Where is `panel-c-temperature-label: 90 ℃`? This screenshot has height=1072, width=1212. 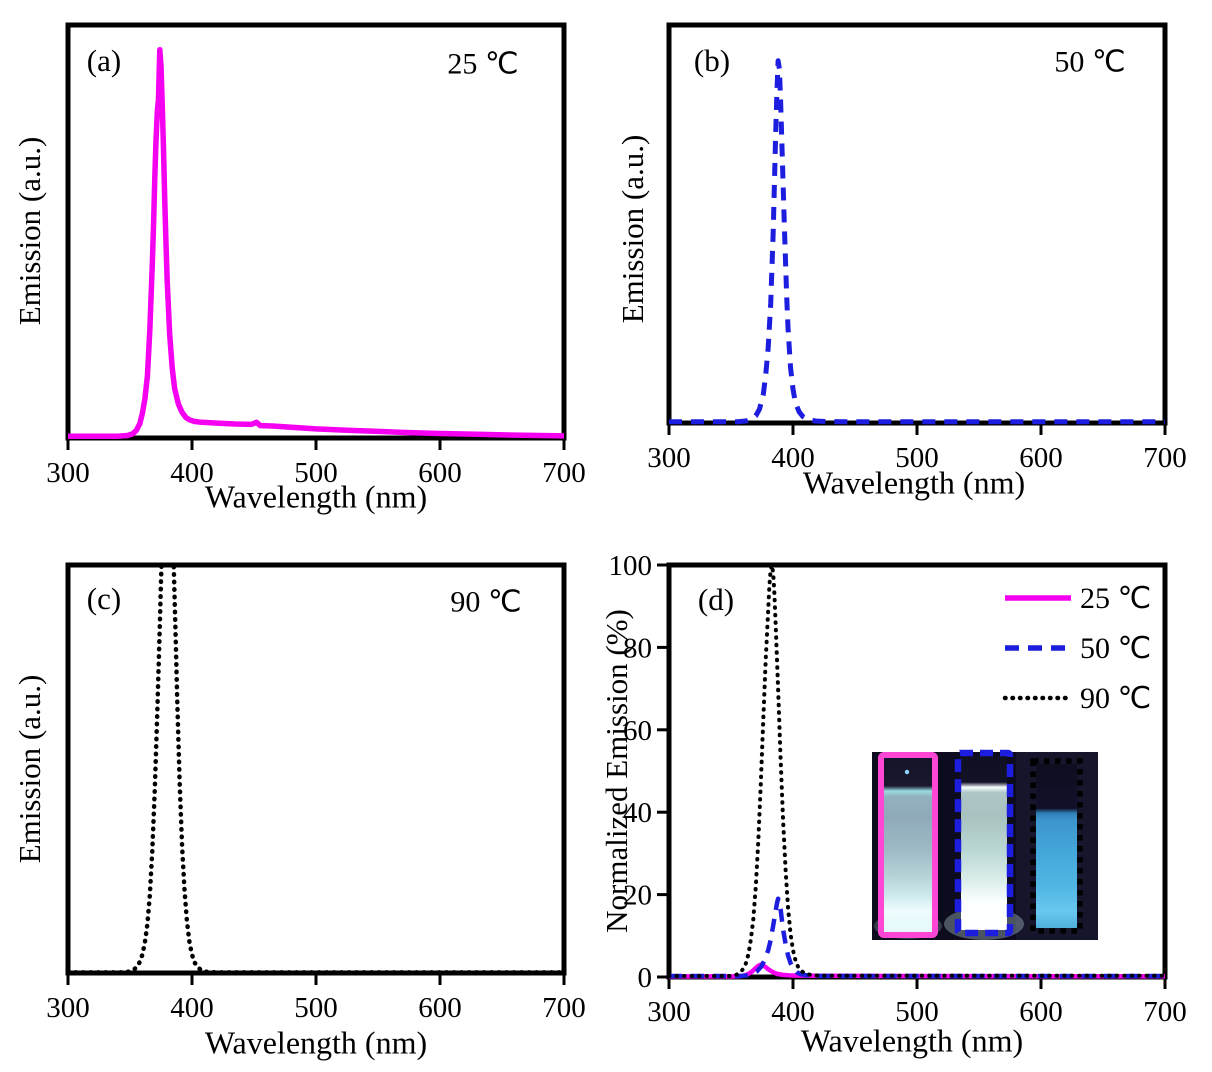 panel-c-temperature-label: 90 ℃ is located at coordinates (486, 602).